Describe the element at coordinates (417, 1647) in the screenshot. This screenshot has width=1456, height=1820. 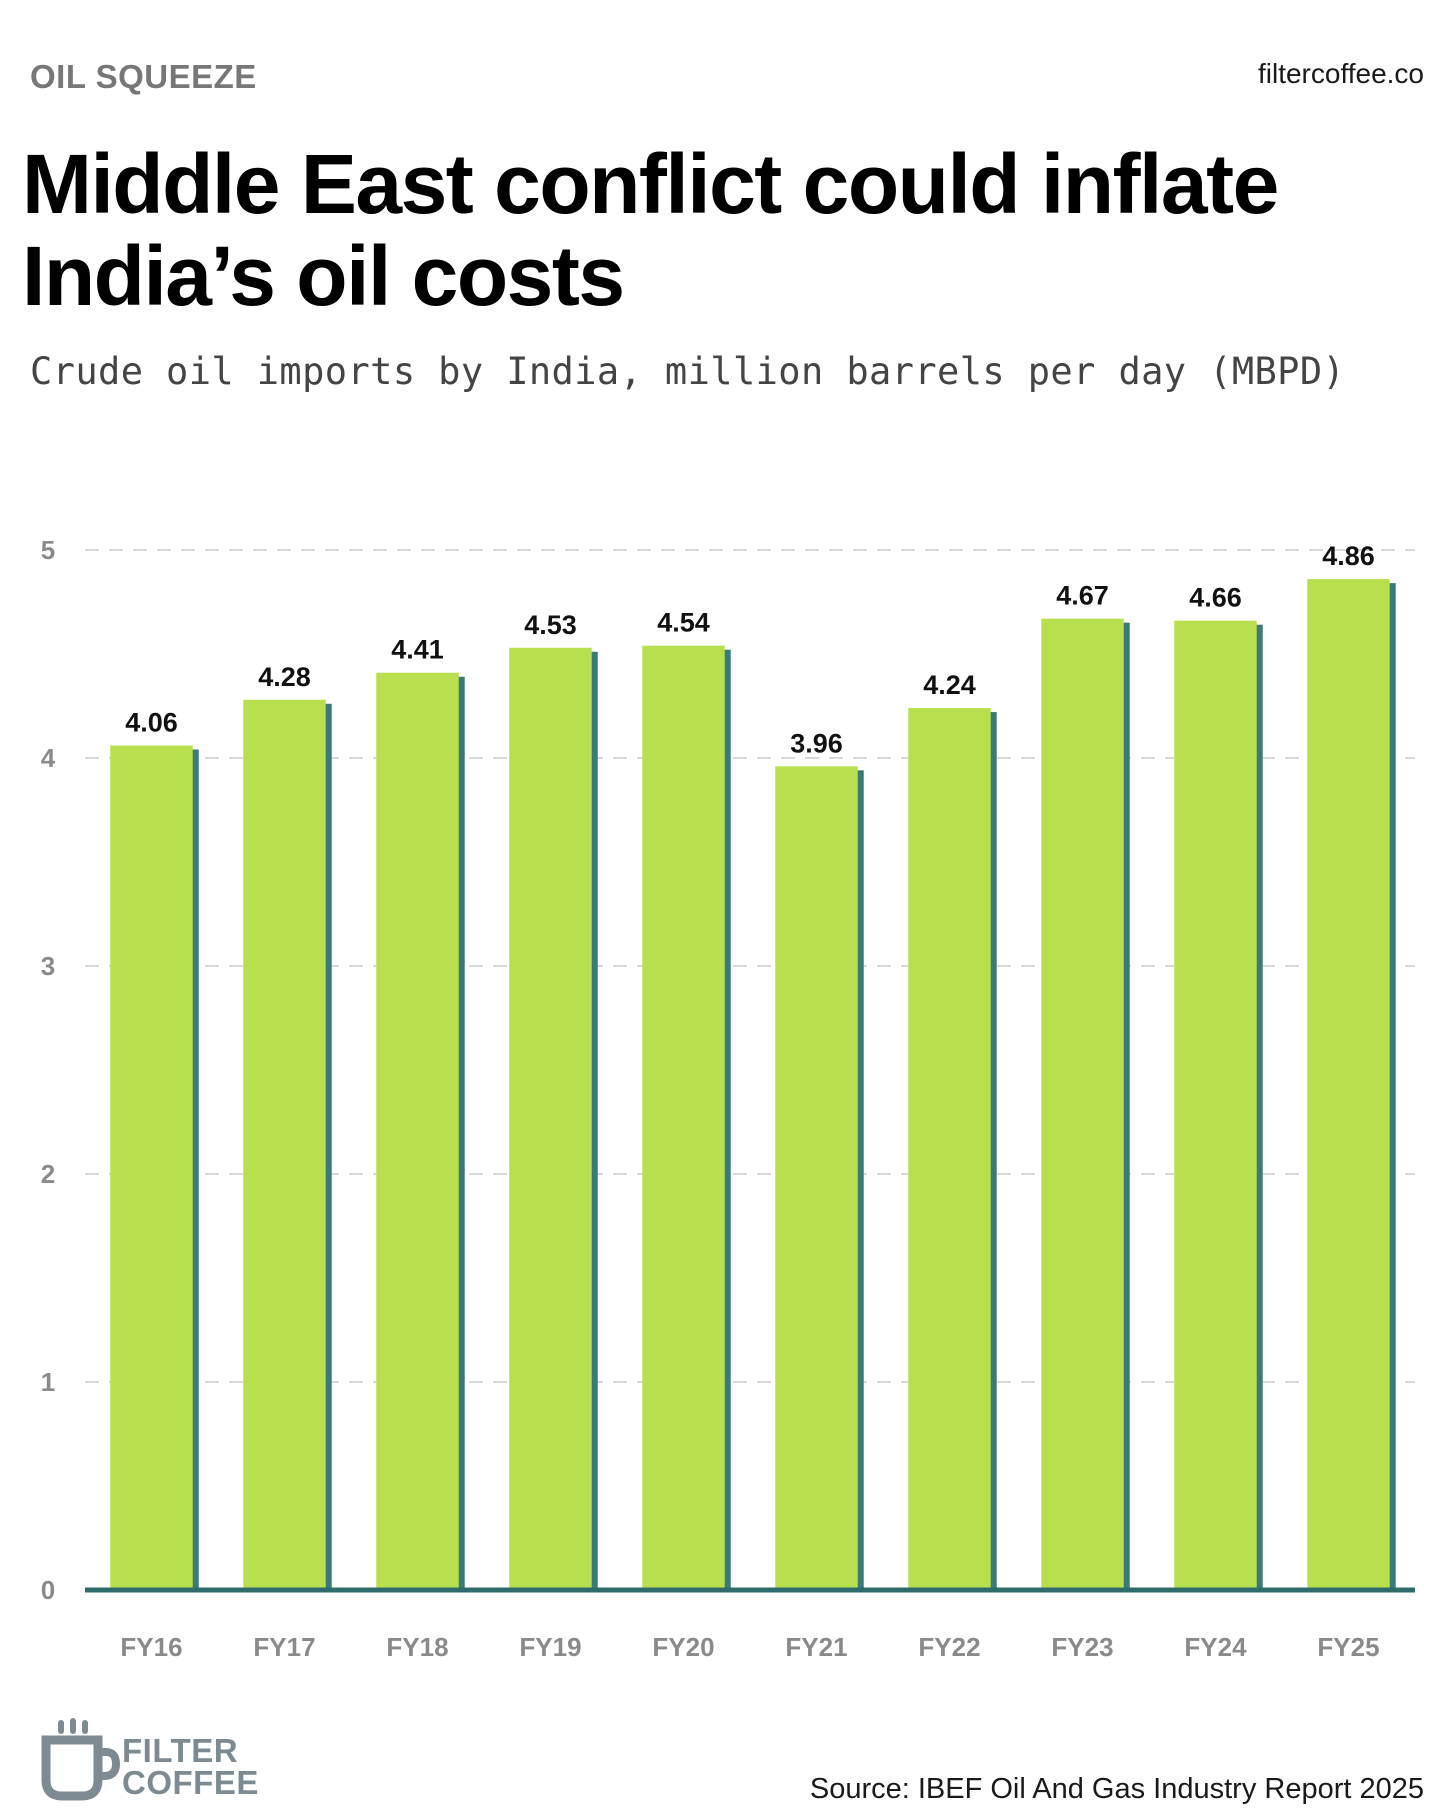
I see `x-tick-label: FY18` at that location.